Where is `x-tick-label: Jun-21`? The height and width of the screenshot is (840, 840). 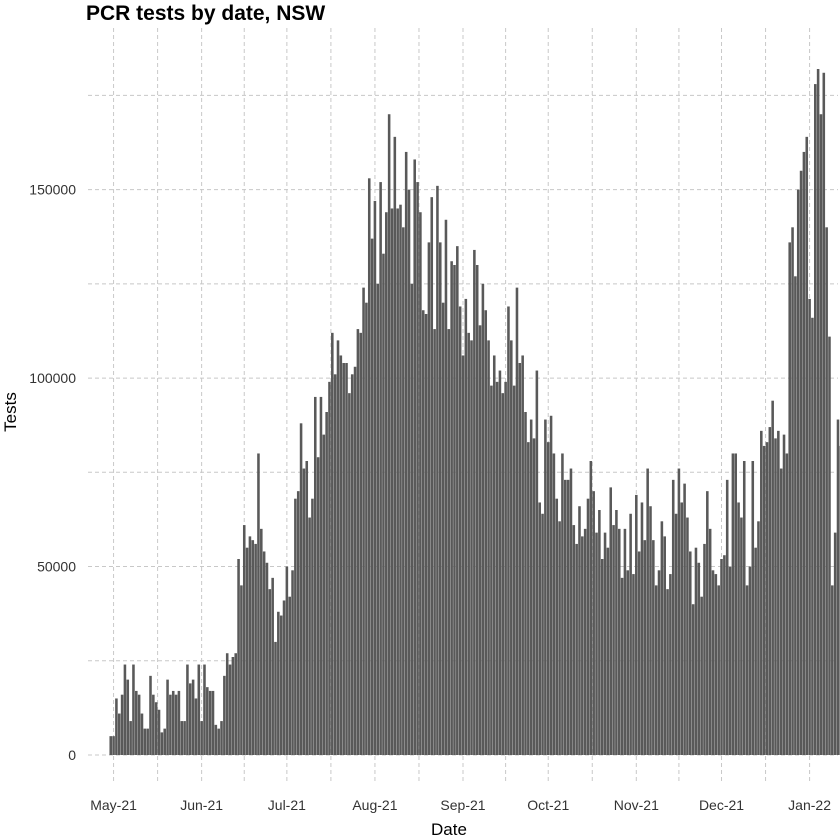 x-tick-label: Jun-21 is located at coordinates (201, 805).